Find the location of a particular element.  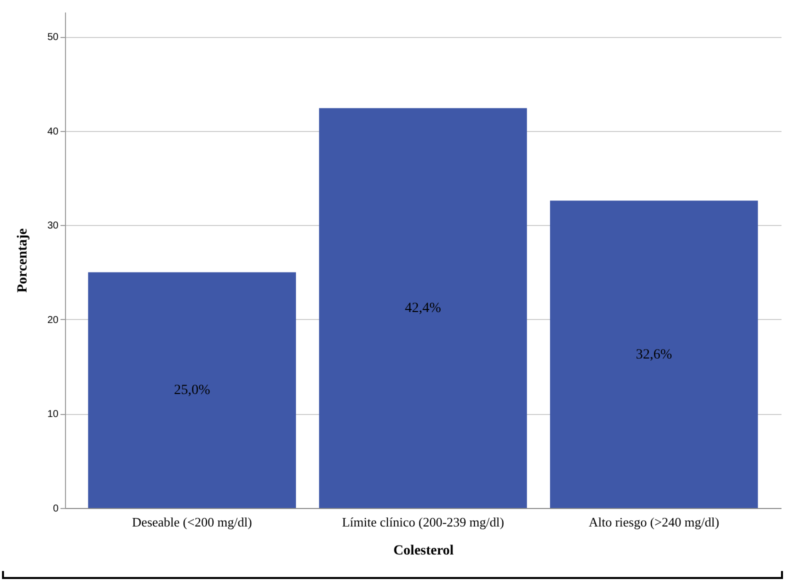

y-tick-label: 50 is located at coordinates (53, 38).